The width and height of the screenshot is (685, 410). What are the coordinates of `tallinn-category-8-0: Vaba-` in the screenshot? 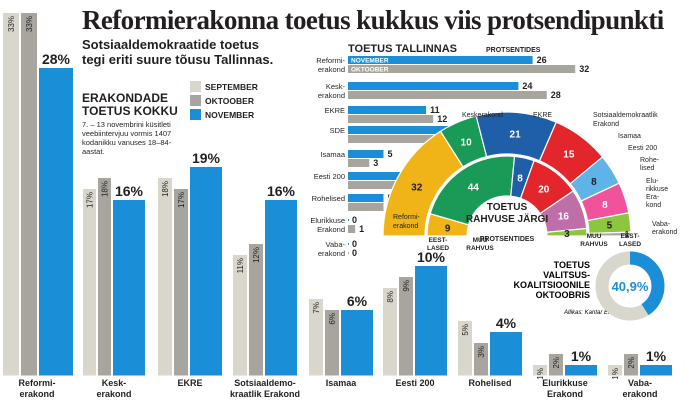 It's located at (336, 244).